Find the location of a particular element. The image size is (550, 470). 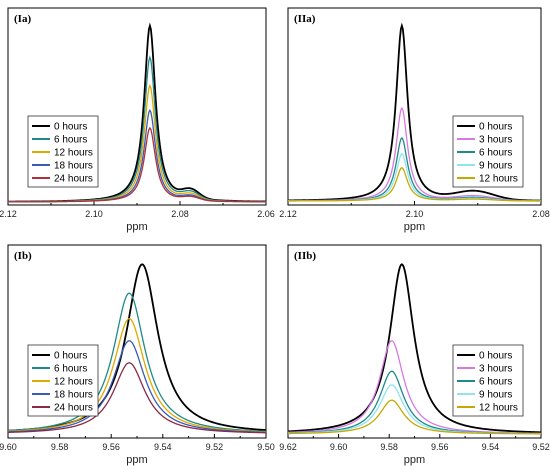

panel-label: (IIa) is located at coordinates (305, 19).